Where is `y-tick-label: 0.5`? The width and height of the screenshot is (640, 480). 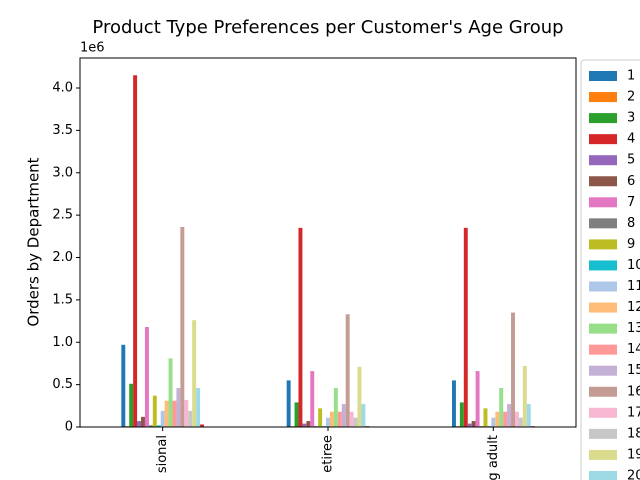
y-tick-label: 0.5 is located at coordinates (62, 384).